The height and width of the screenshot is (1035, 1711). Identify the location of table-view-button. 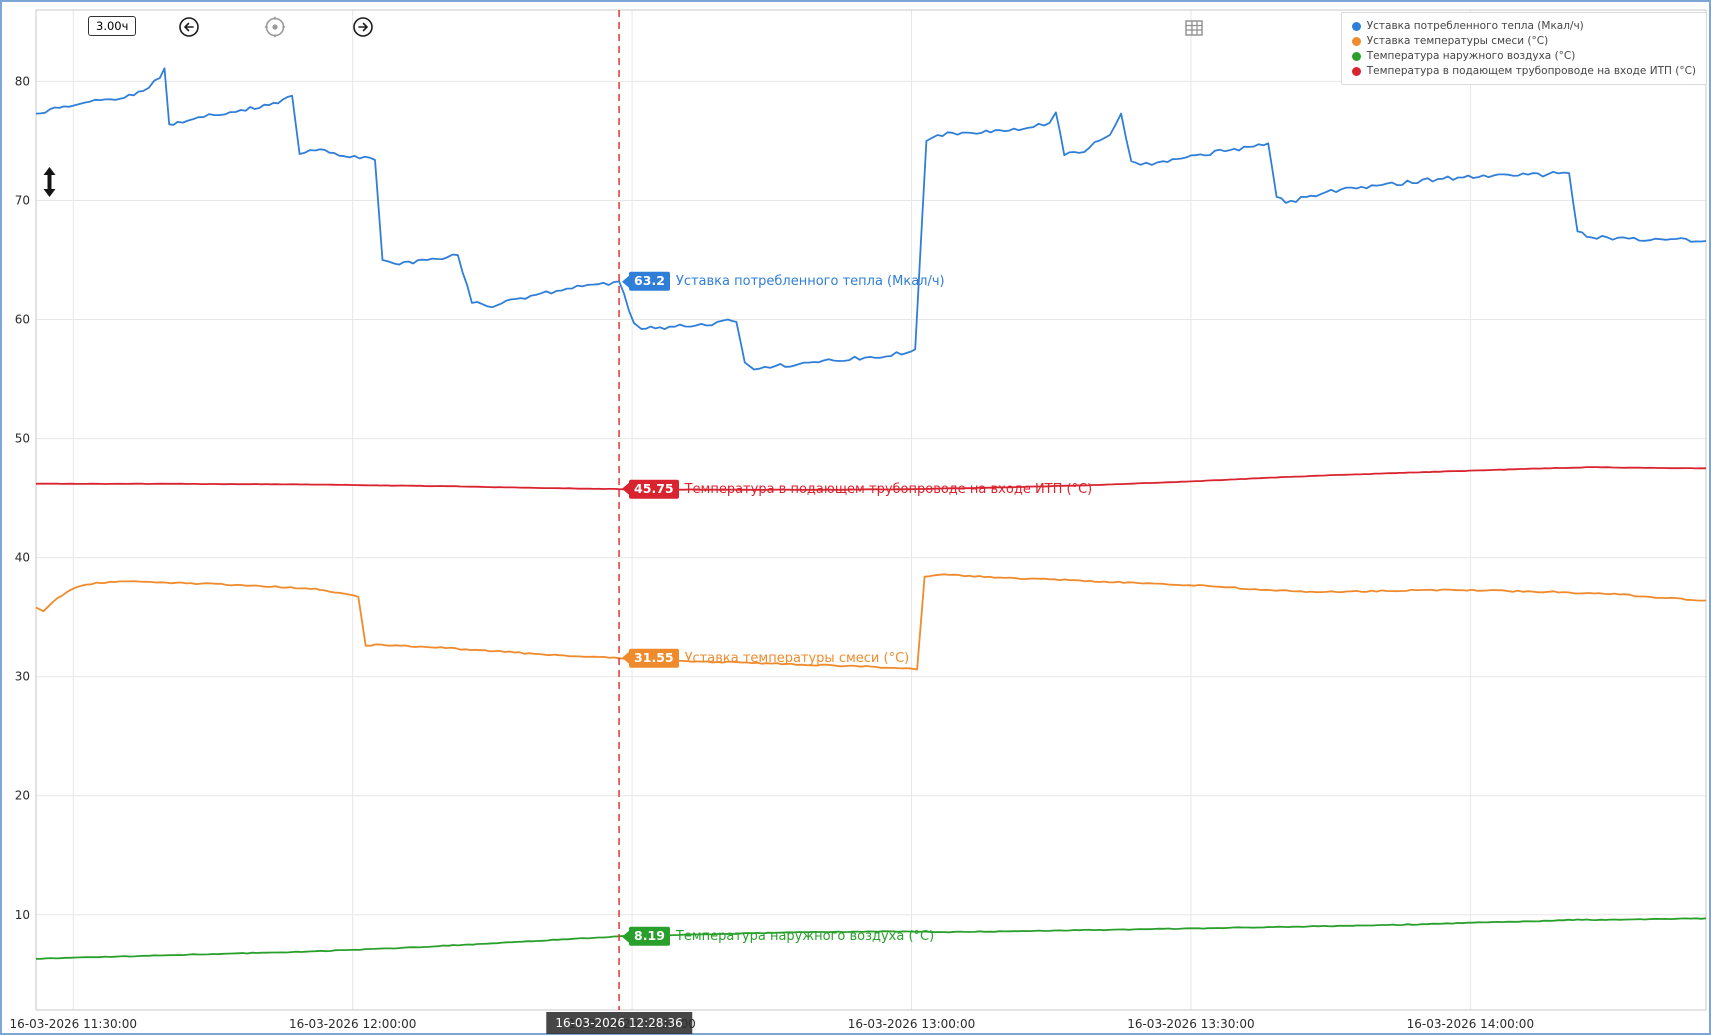
(1194, 29).